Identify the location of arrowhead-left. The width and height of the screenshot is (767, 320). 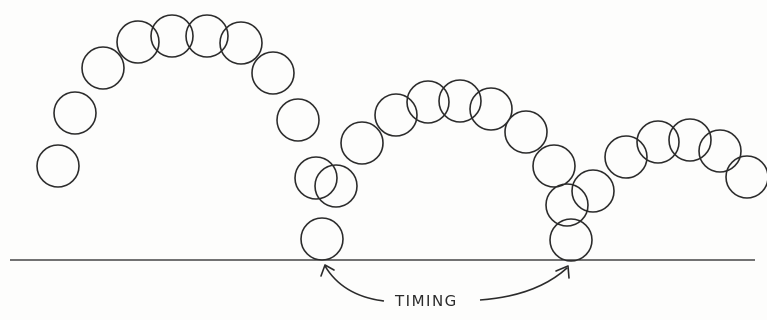
(327, 270).